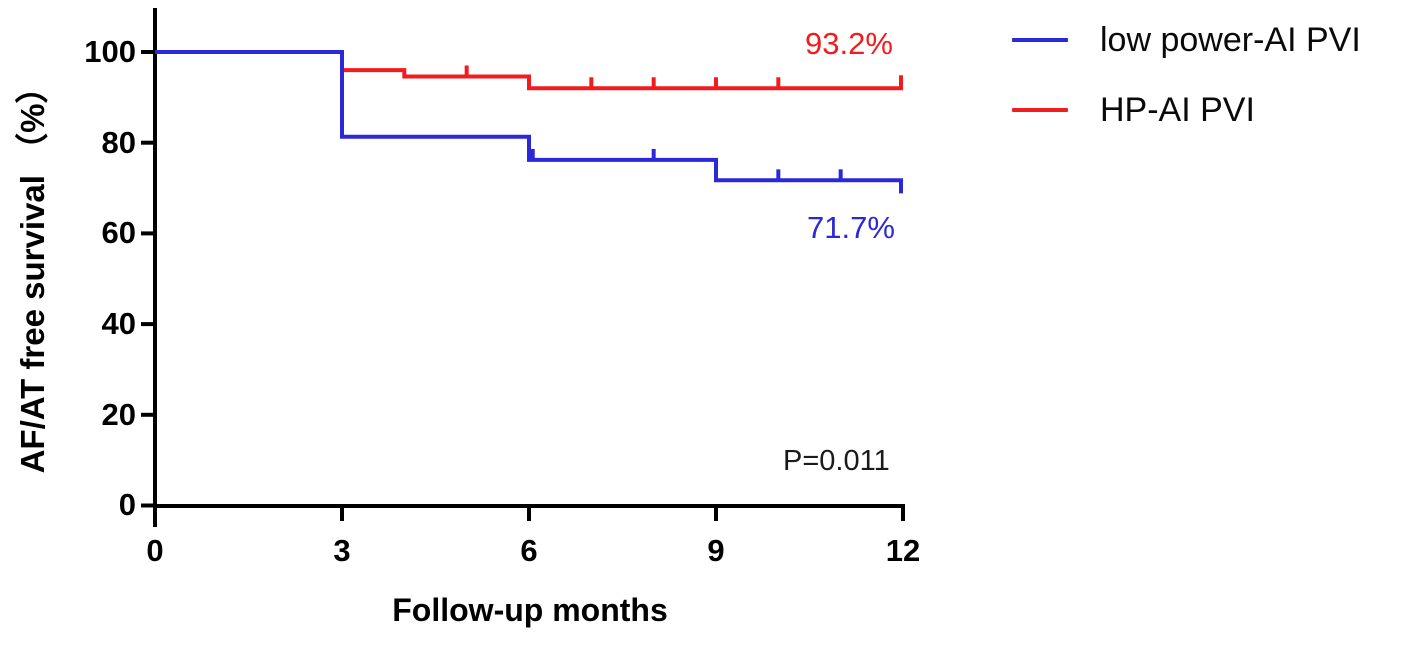 This screenshot has width=1417, height=647. What do you see at coordinates (849, 43) in the screenshot?
I see `annotation-red-final-percent: 93.2%` at bounding box center [849, 43].